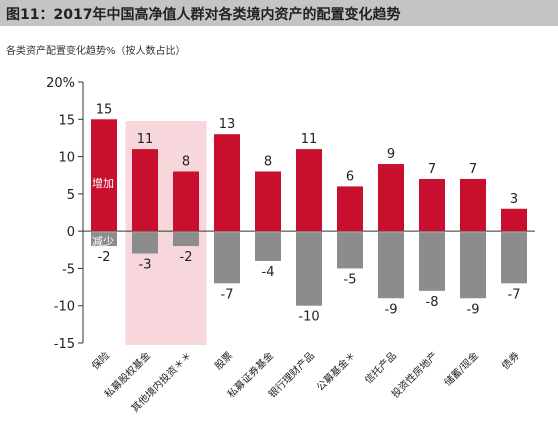  I want to click on value-label-decrease: -10, so click(308, 317).